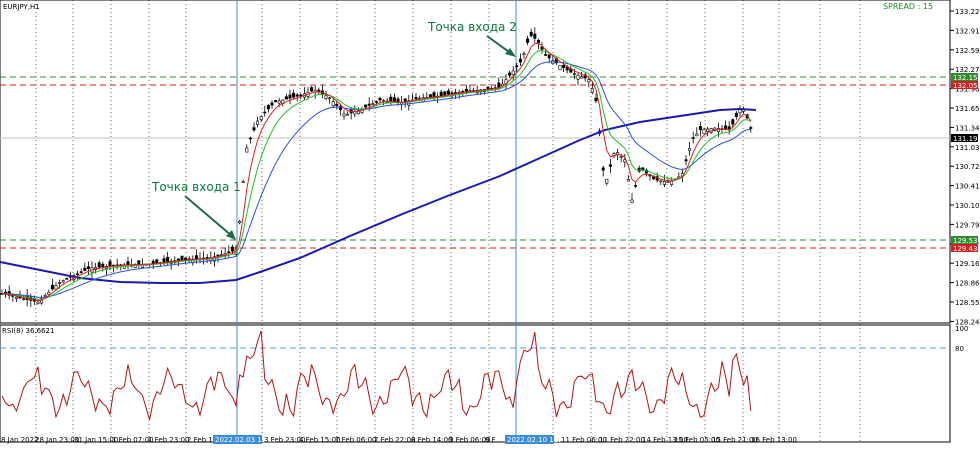 The image size is (980, 450). What do you see at coordinates (96, 440) in the screenshot?
I see `time-tick-label: 31 Jan 15:00` at bounding box center [96, 440].